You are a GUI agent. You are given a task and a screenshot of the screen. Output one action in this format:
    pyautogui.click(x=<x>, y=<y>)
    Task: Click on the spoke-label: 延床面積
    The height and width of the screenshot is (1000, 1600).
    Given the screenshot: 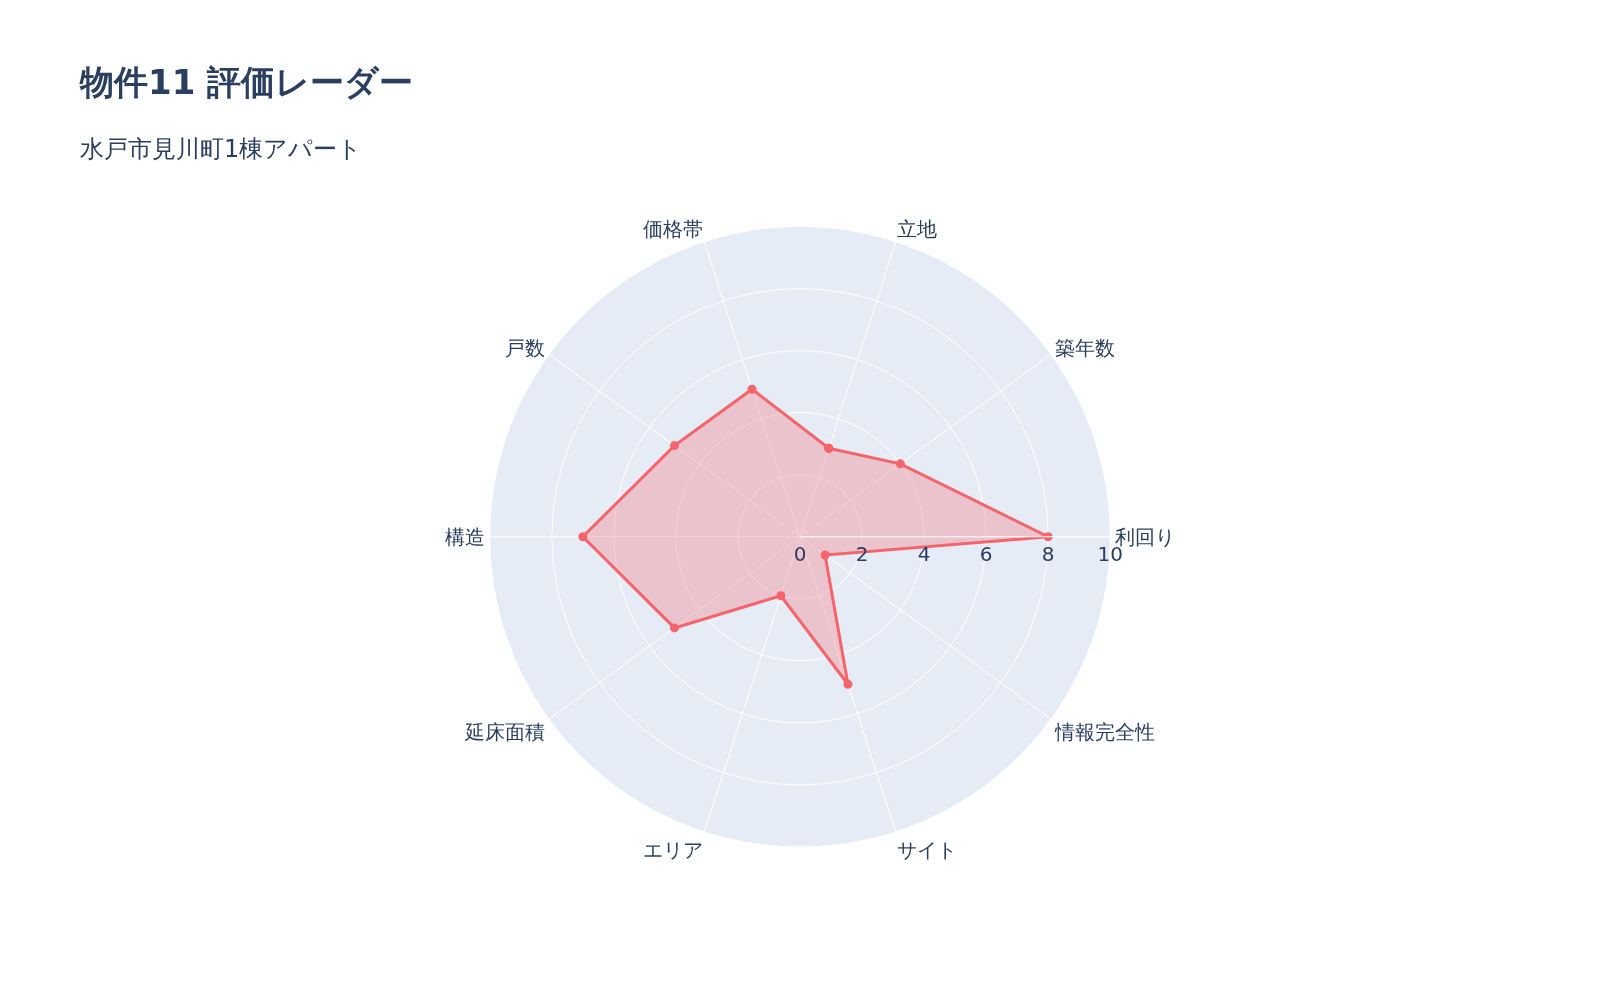 What is the action you would take?
    pyautogui.click(x=505, y=732)
    